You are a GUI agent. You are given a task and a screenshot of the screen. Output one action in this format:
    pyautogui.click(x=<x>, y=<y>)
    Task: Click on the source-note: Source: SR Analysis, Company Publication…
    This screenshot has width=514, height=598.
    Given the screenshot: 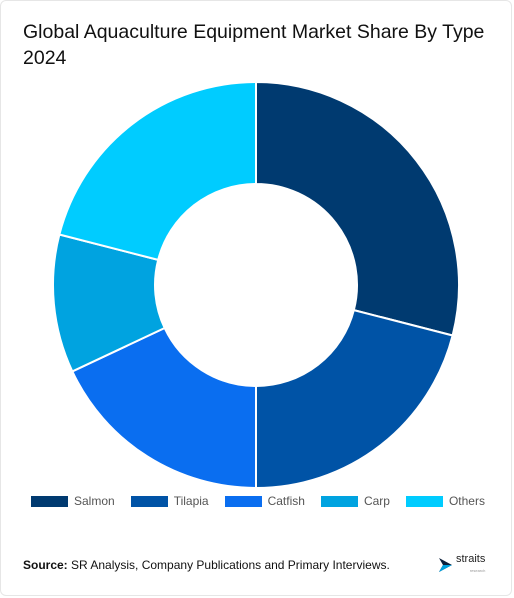 What is the action you would take?
    pyautogui.click(x=206, y=565)
    